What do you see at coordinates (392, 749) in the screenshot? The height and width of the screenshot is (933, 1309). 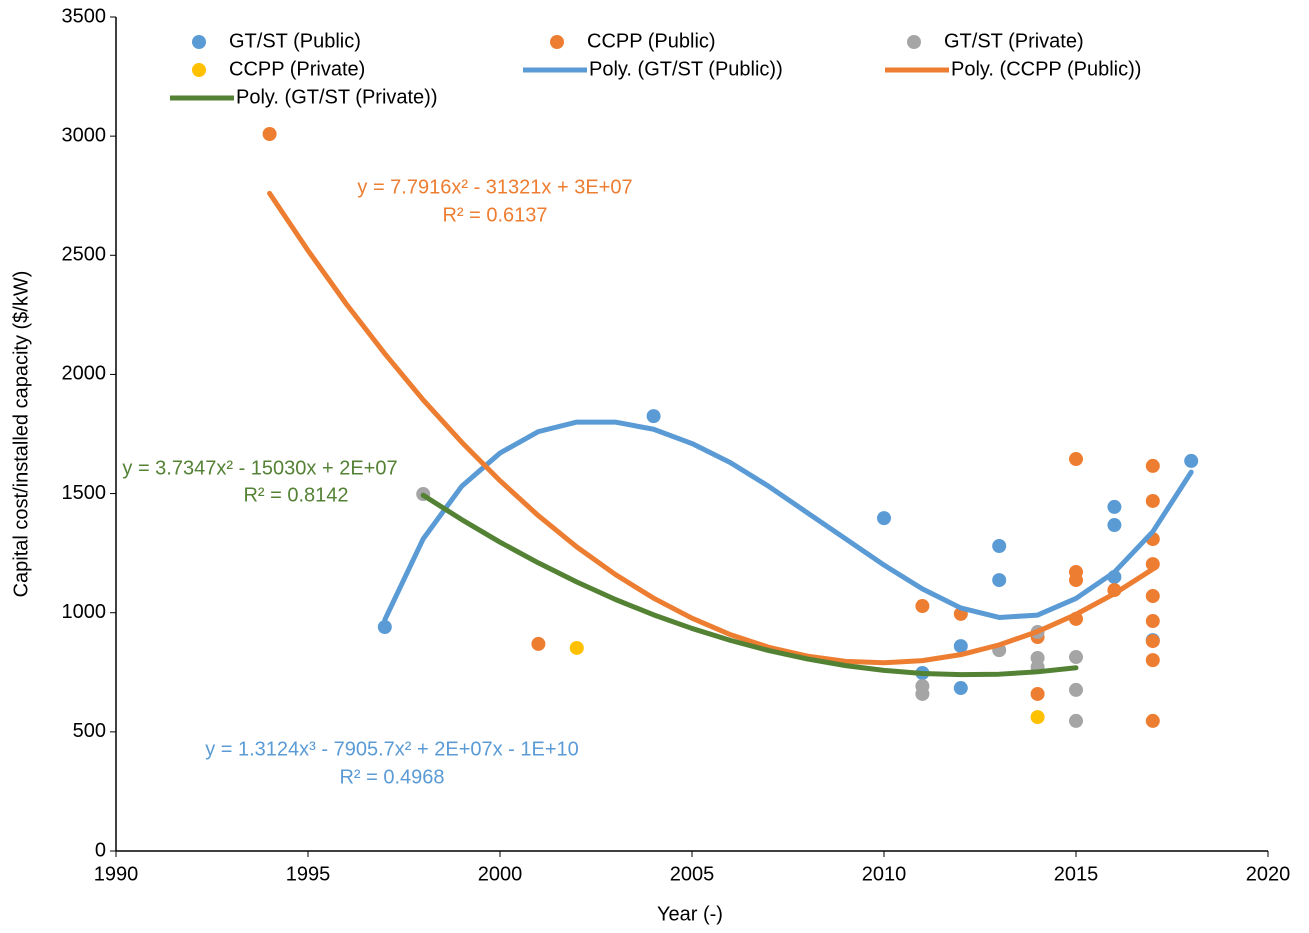 I see `trendline-equation: y = 1.3124x³ - 7905.7x² + 2E+07x - 1E+10` at bounding box center [392, 749].